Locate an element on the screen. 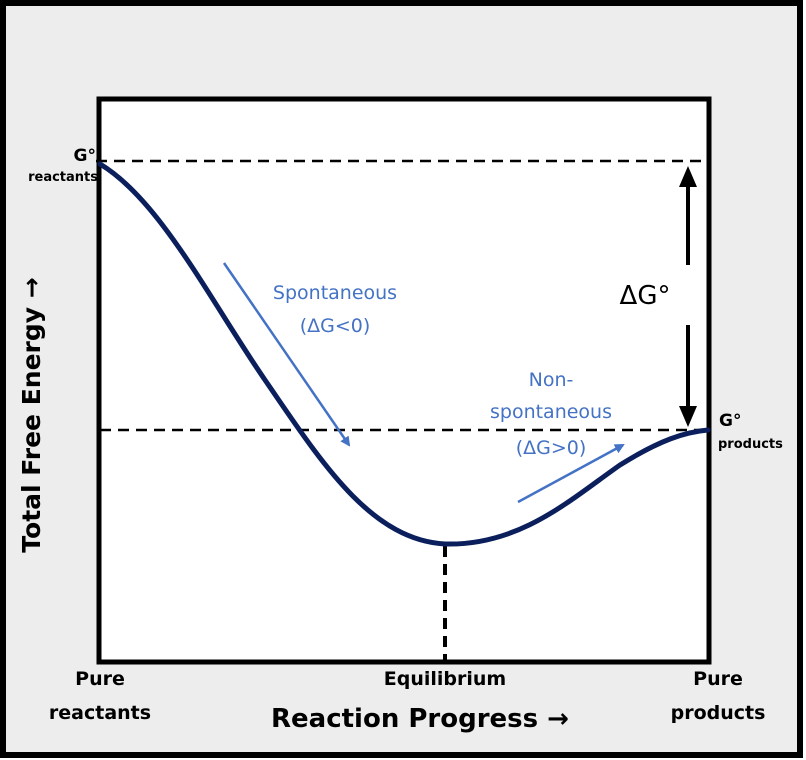 Image resolution: width=806 pixels, height=760 pixels. nonspontaneous-label-line2: spontaneous is located at coordinates (550, 412).